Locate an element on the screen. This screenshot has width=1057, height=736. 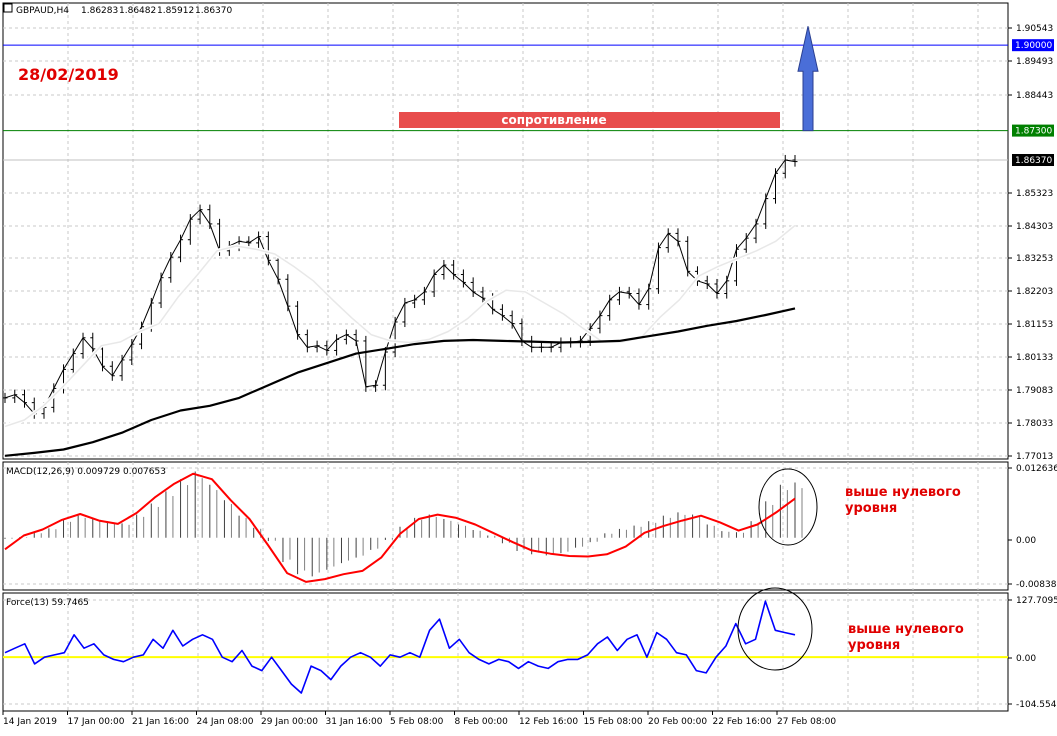
price-level-tag-label: 1.90000 is located at coordinates (1033, 46).